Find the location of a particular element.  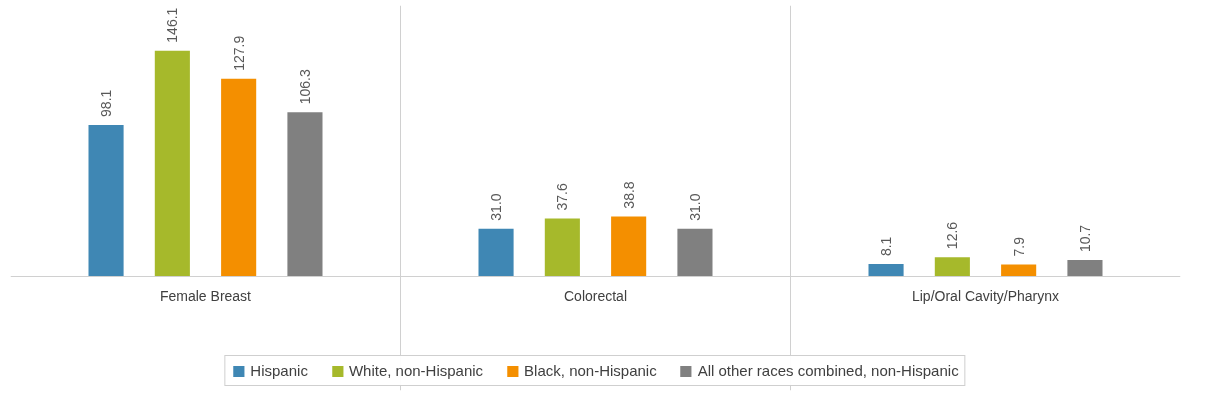

x-tick-label: Female Breast is located at coordinates (205, 295).